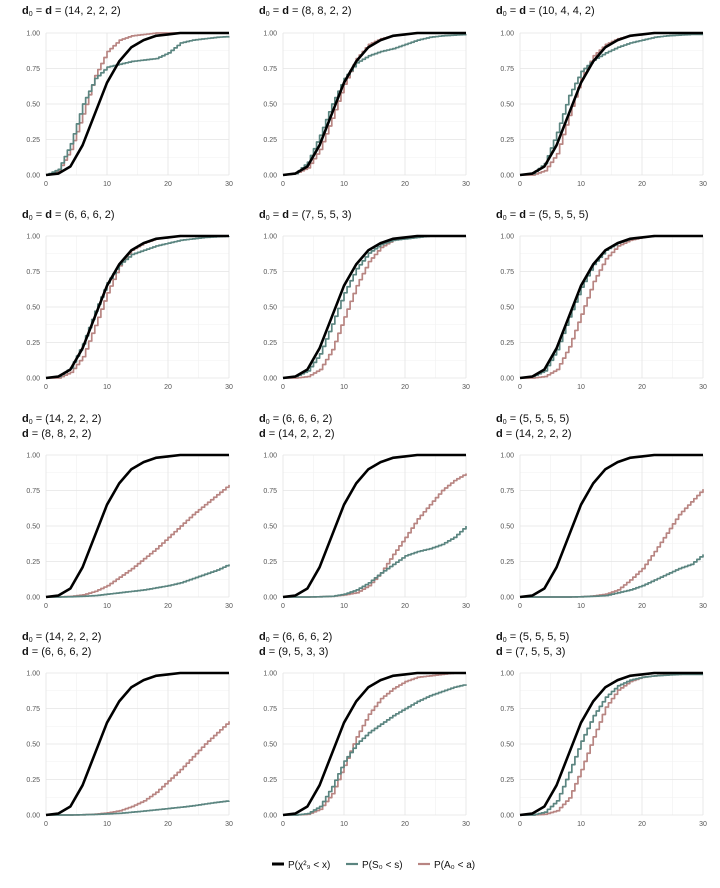  I want to click on legend: P(χ²₉ < x) P(S₀ < s) P(A₀ < a), so click(373, 865).